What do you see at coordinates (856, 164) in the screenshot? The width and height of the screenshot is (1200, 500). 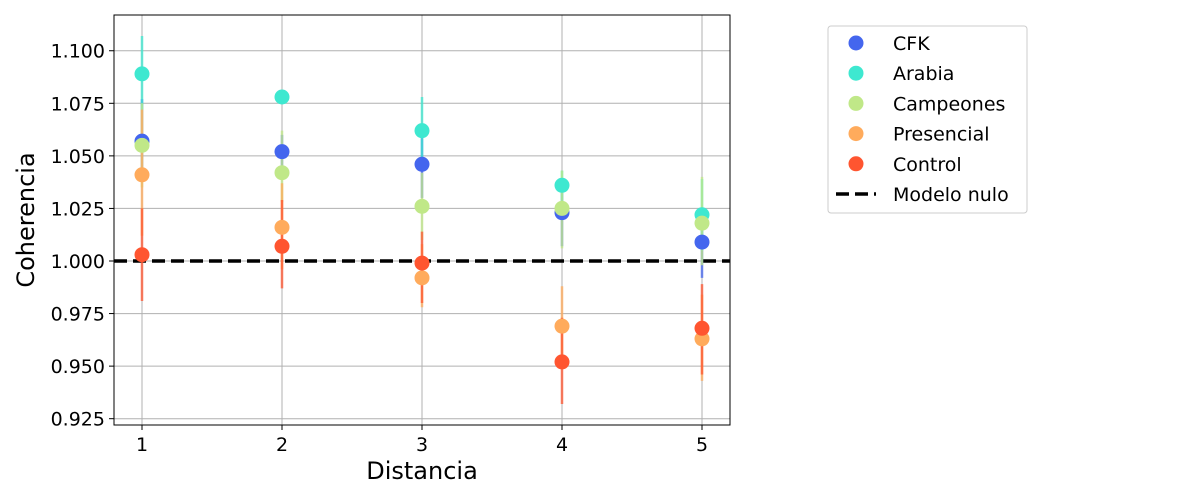 I see `legend-marker-control` at bounding box center [856, 164].